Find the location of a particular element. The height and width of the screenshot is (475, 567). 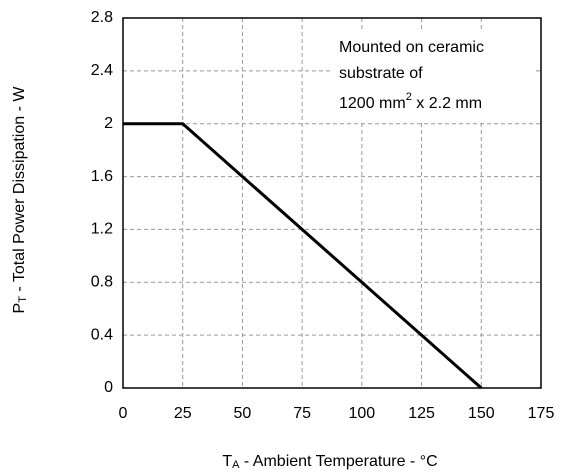

y-tick-label: 0.8 is located at coordinates (102, 282).